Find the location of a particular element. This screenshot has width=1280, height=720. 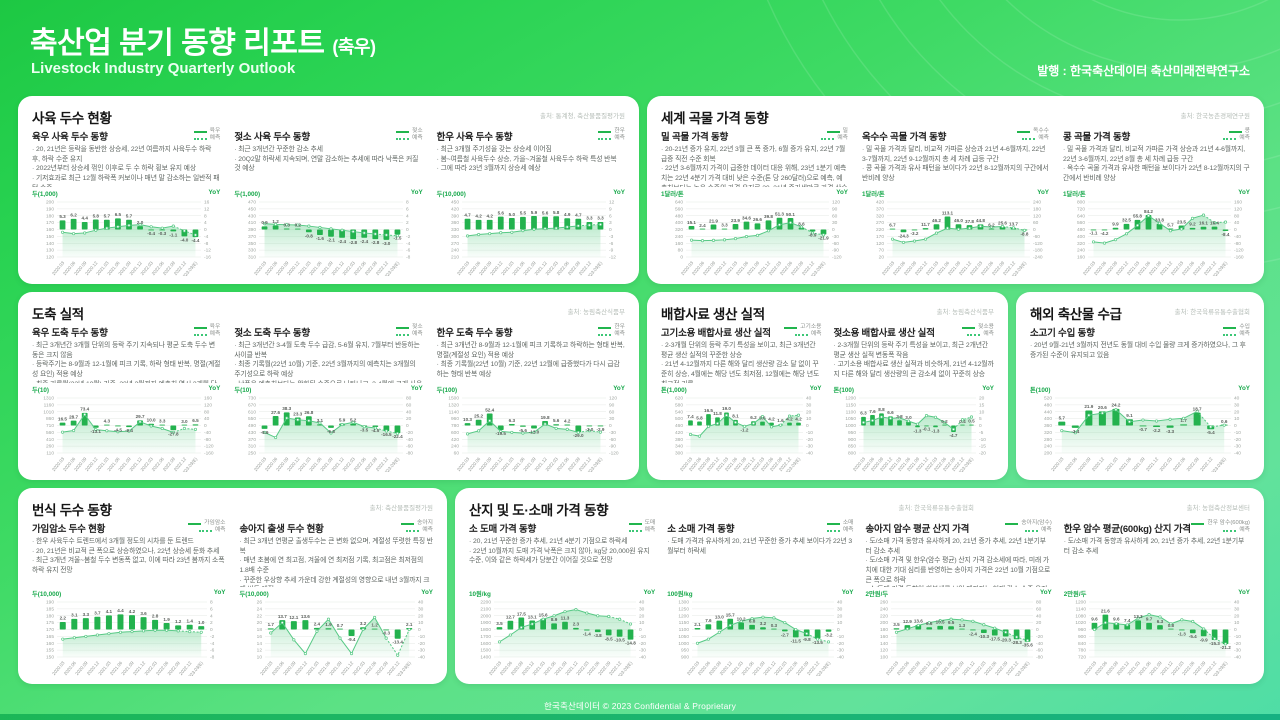

svg-text: 4.4 is located at coordinates (84, 218).